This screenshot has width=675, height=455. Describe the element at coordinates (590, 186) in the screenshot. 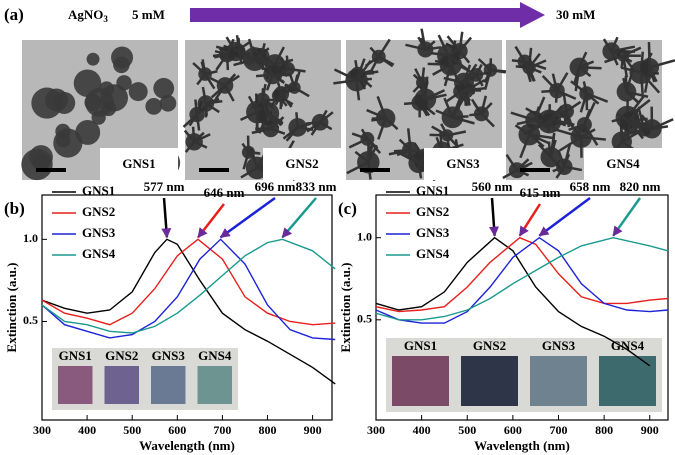

I see `peak-annotation: 658 nm` at that location.